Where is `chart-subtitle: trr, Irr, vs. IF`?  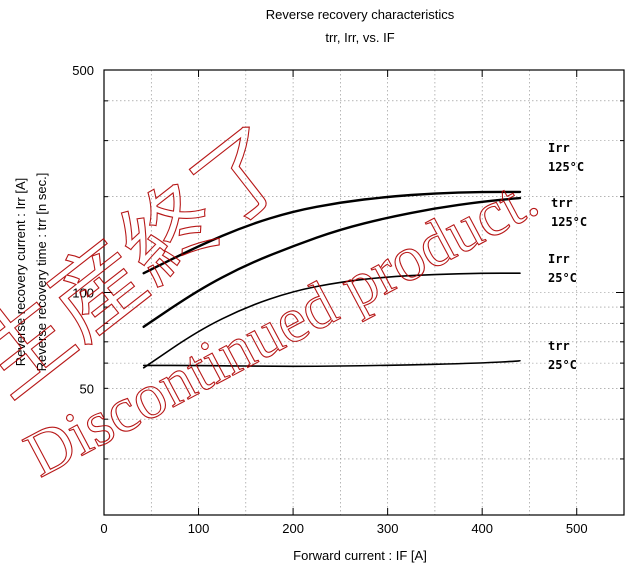
chart-subtitle: trr, Irr, vs. IF is located at coordinates (359, 37).